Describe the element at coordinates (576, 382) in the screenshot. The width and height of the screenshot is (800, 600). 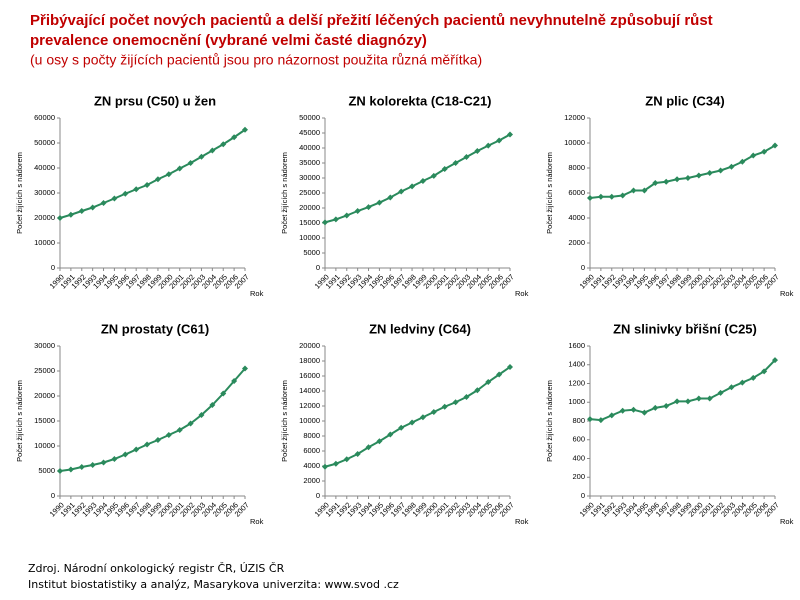
I see `y-tick-label: 1200` at that location.